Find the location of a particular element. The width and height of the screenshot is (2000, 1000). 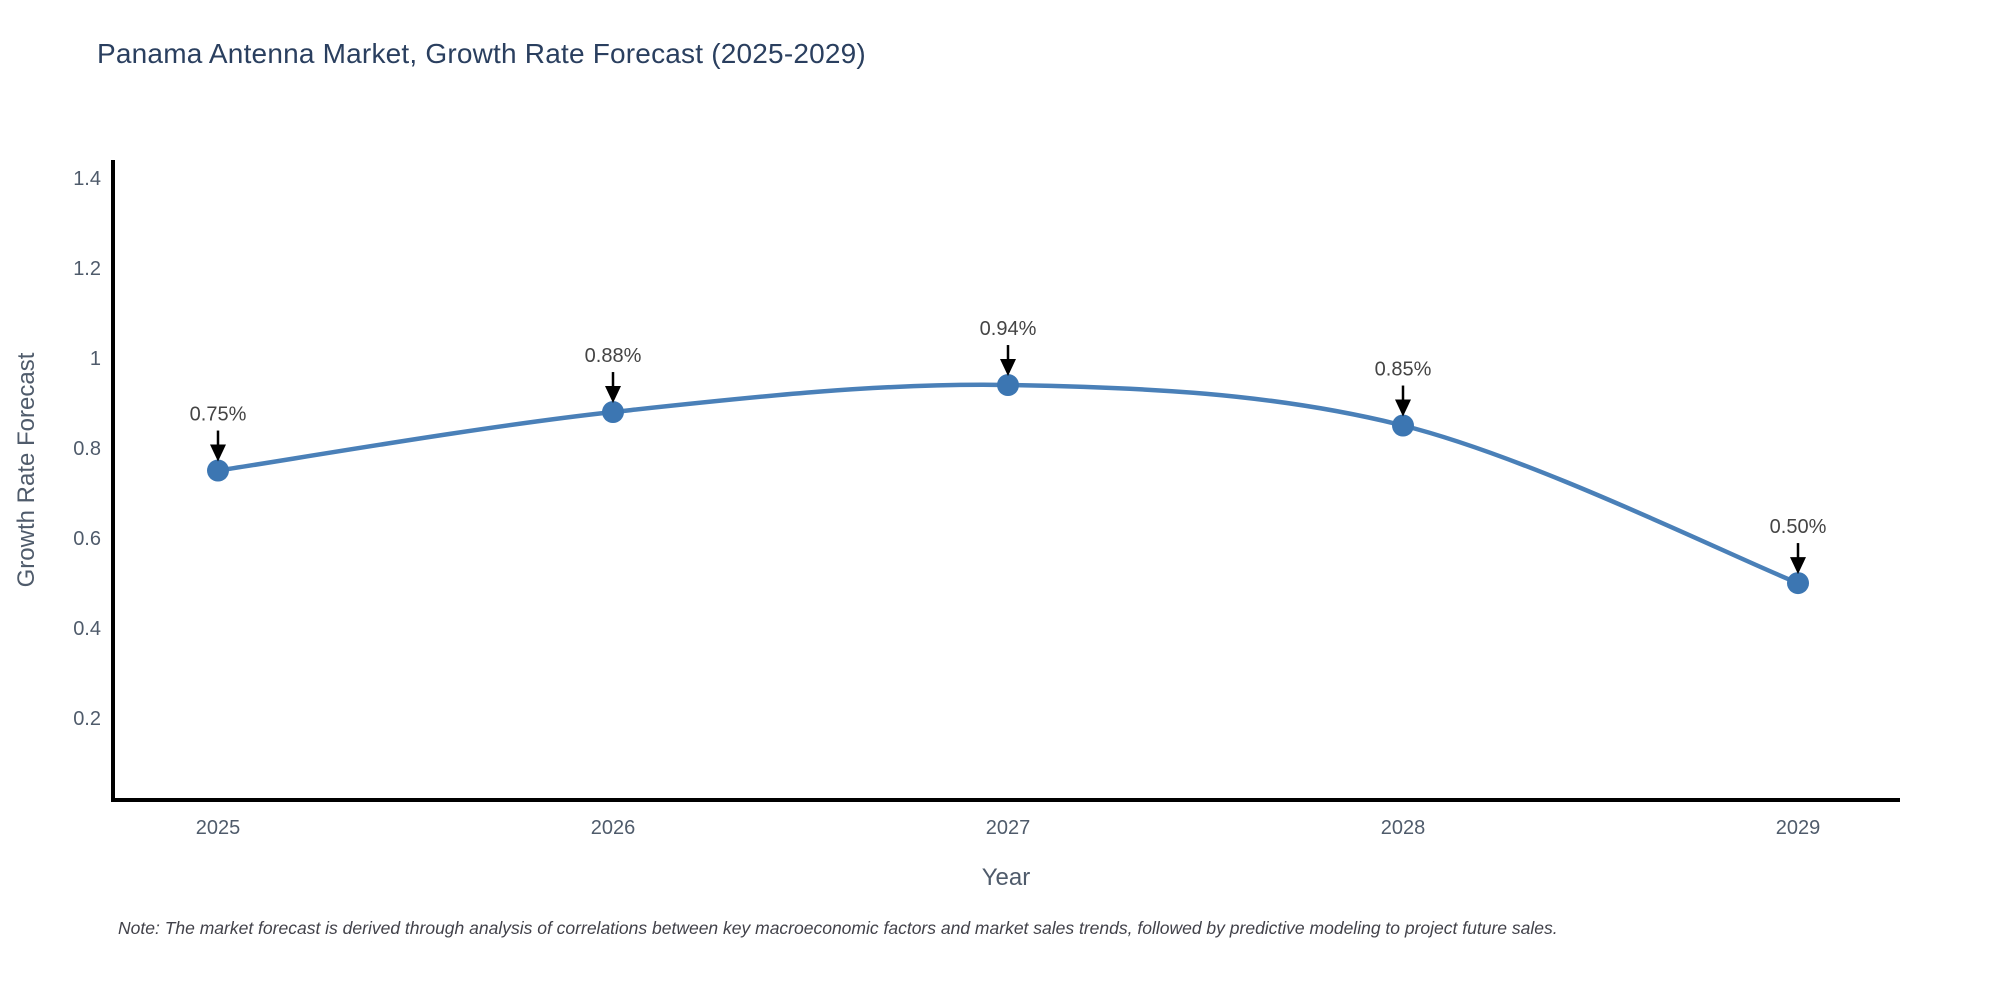

x-tick-label: 2027 is located at coordinates (1008, 828).